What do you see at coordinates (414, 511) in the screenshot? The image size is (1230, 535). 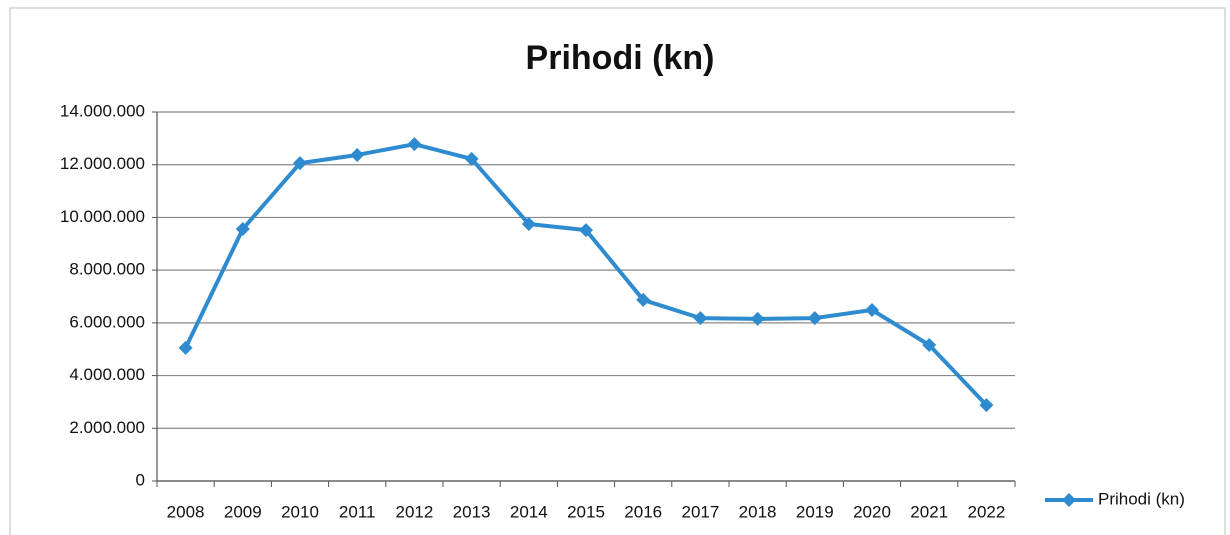 I see `x-tick-label: 2012` at bounding box center [414, 511].